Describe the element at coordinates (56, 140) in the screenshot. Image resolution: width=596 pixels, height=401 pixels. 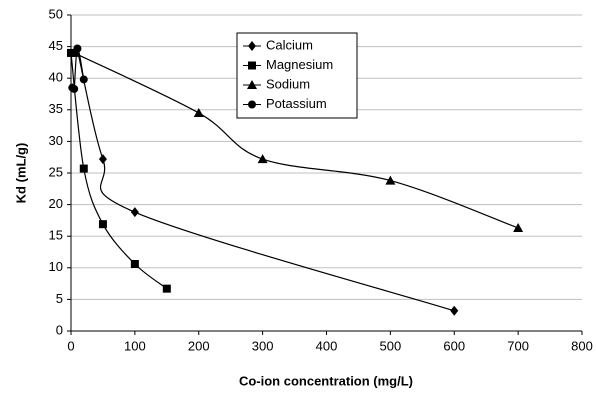
I see `y-tick-label: 30` at that location.